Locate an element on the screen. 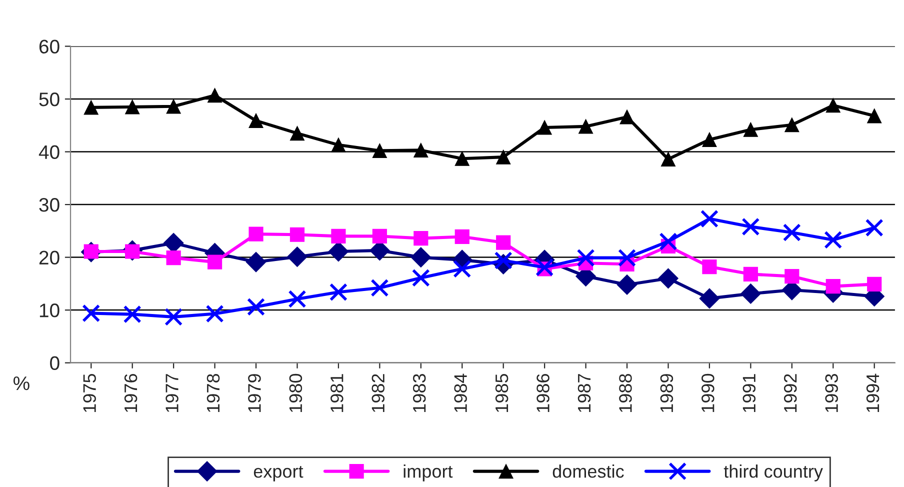 The width and height of the screenshot is (904, 487). y-tick-label: 40 is located at coordinates (49, 152).